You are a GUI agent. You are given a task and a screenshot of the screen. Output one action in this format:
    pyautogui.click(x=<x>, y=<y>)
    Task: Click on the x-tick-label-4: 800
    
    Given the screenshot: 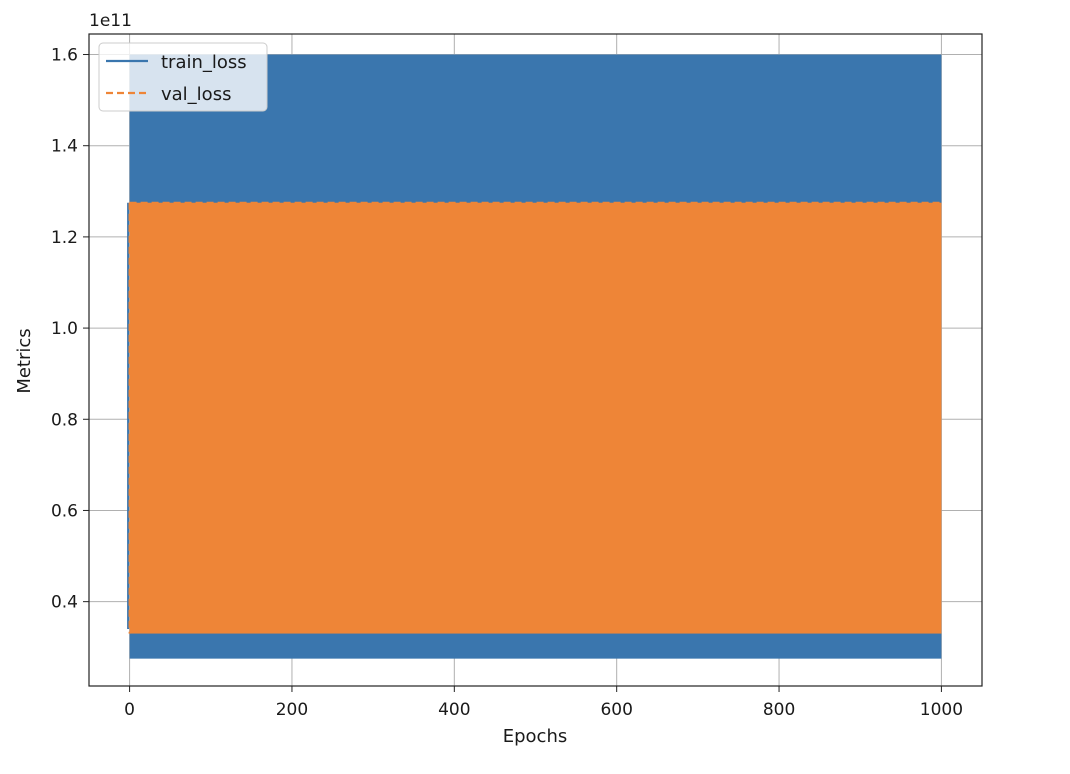 What is the action you would take?
    pyautogui.click(x=779, y=710)
    